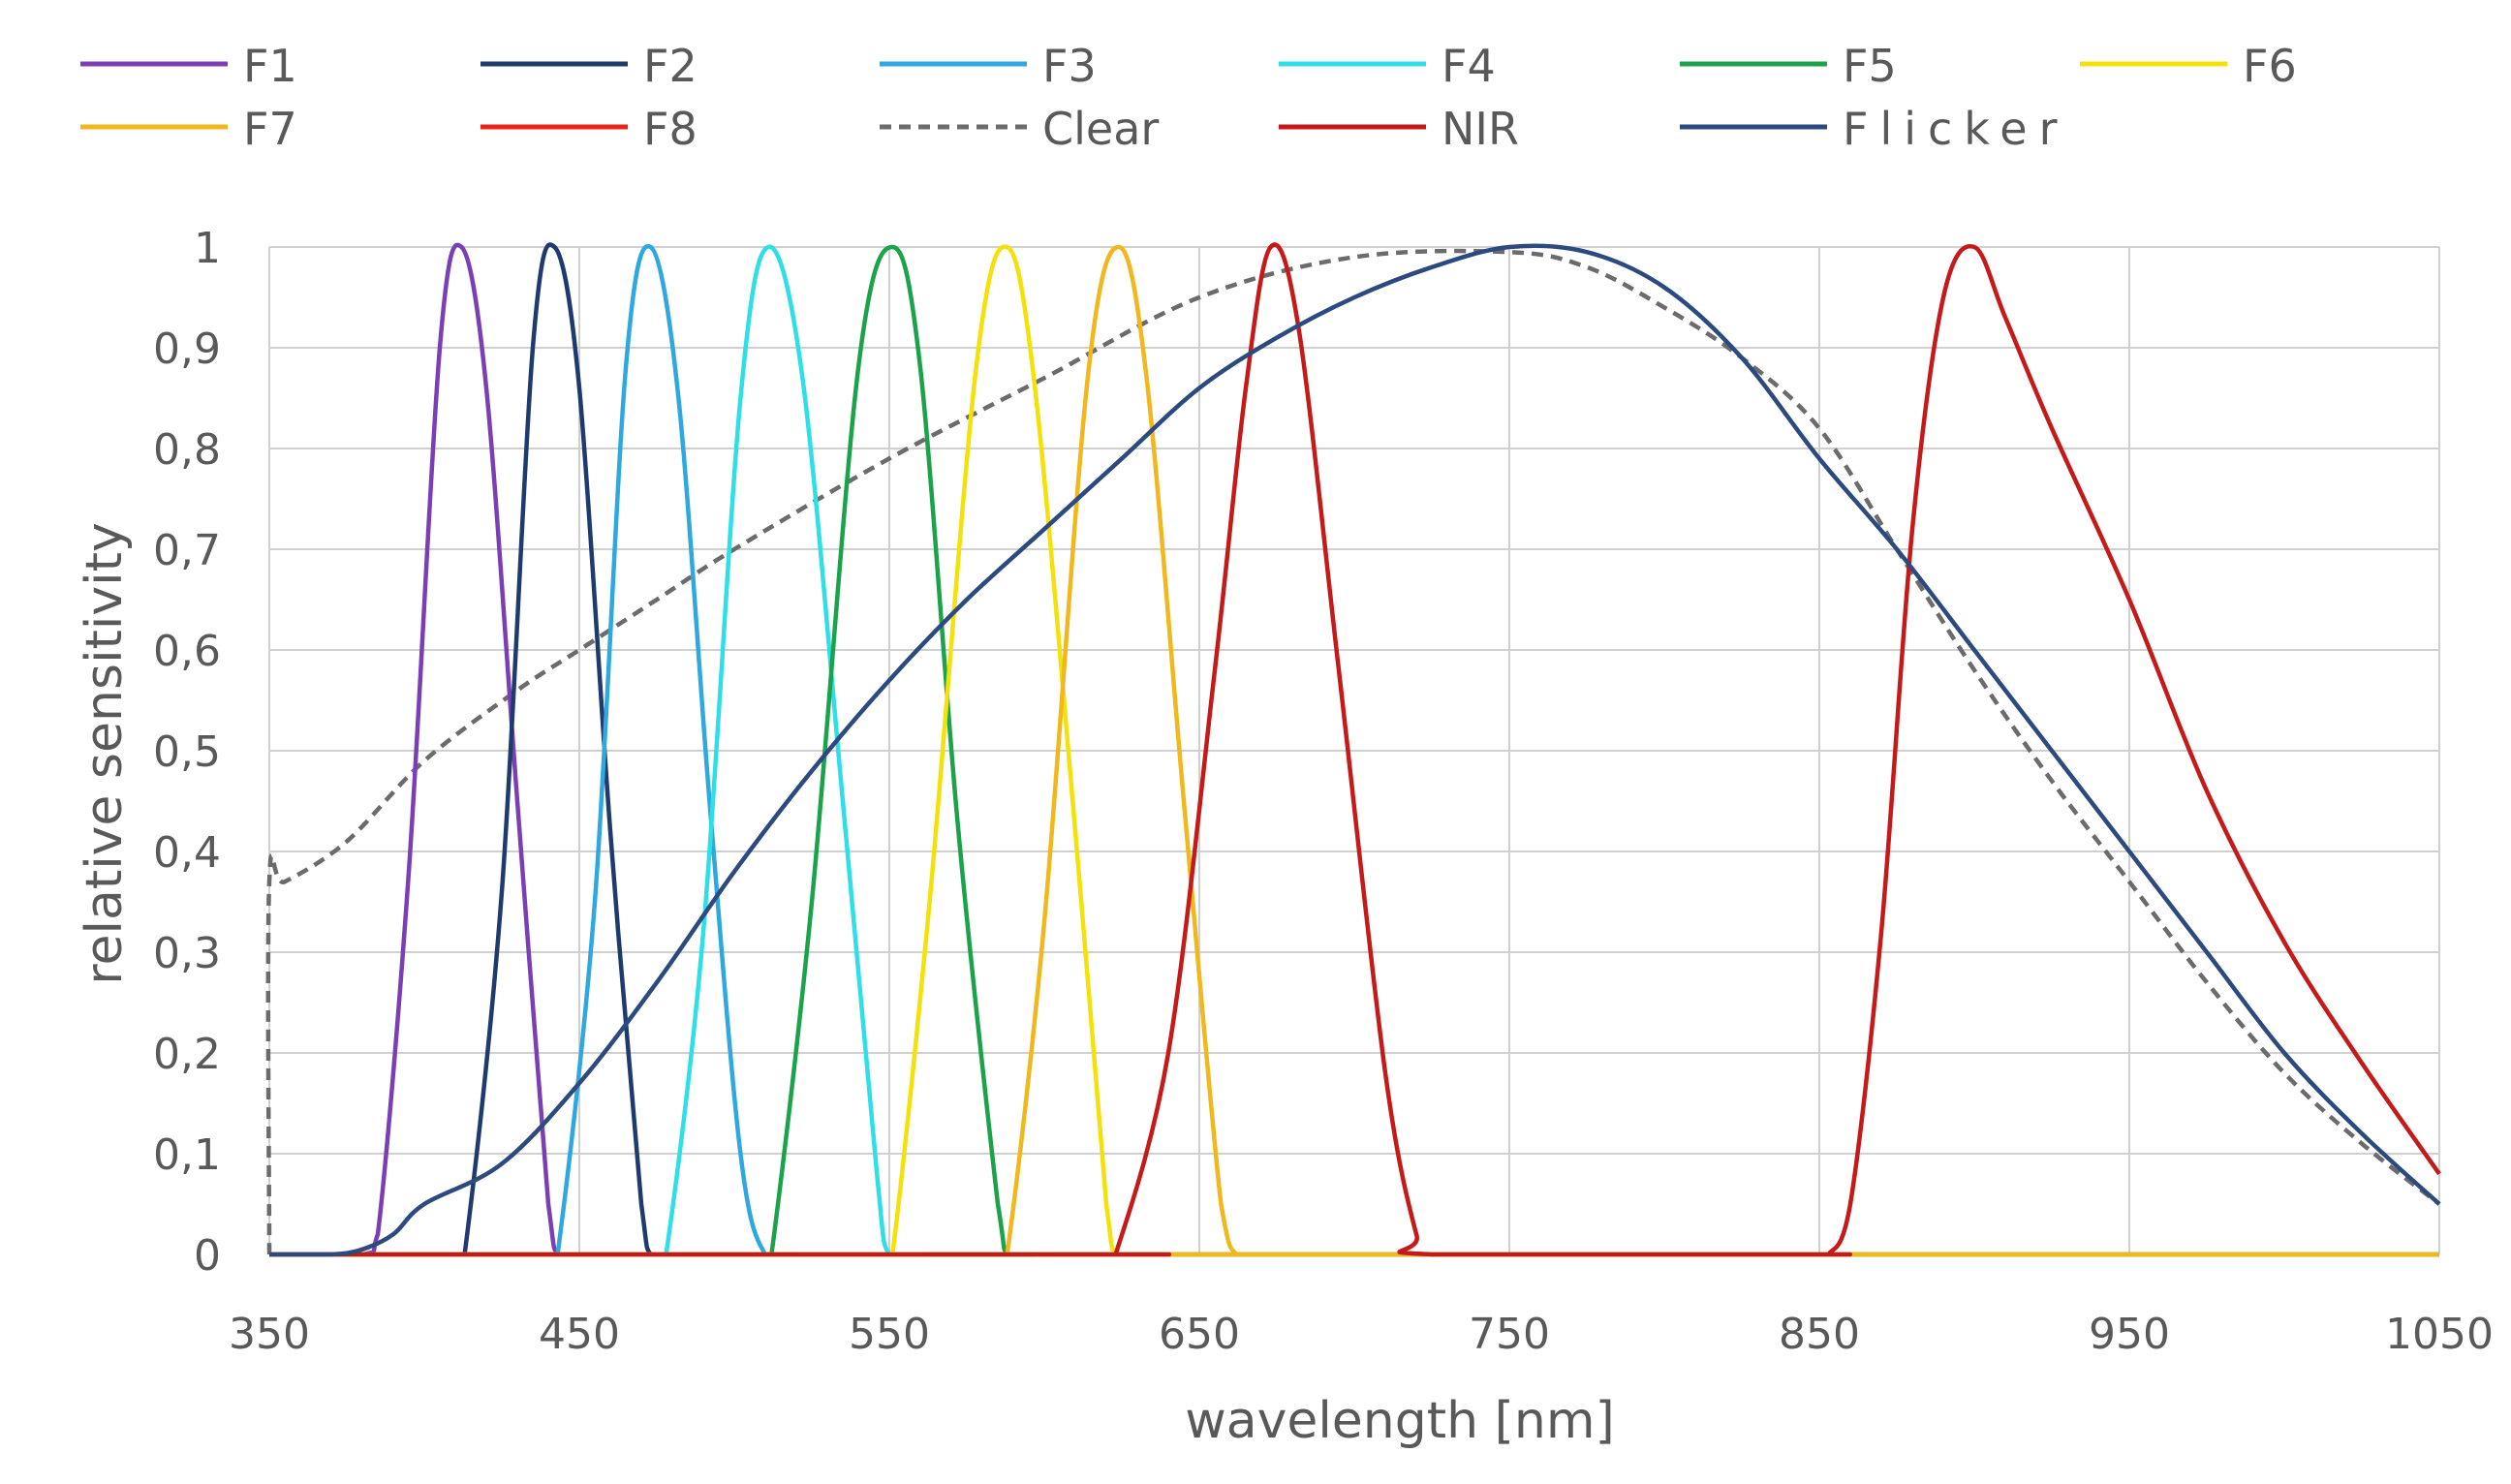 Image resolution: width=2511 pixels, height=1484 pixels. Describe the element at coordinates (270, 129) in the screenshot. I see `legend-label-f7: F7` at that location.